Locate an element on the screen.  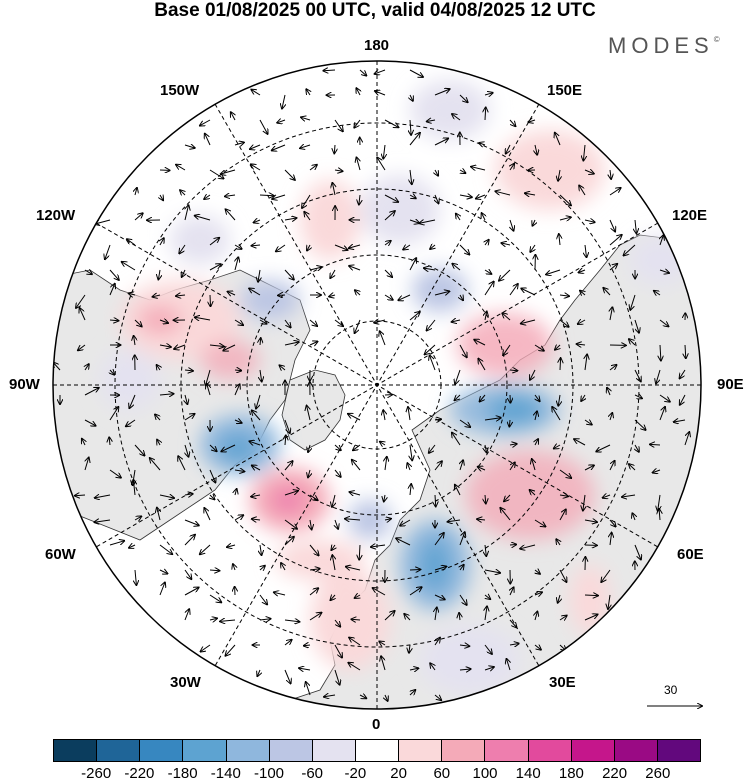
colorbar-tick-label: -180 is located at coordinates (182, 773).